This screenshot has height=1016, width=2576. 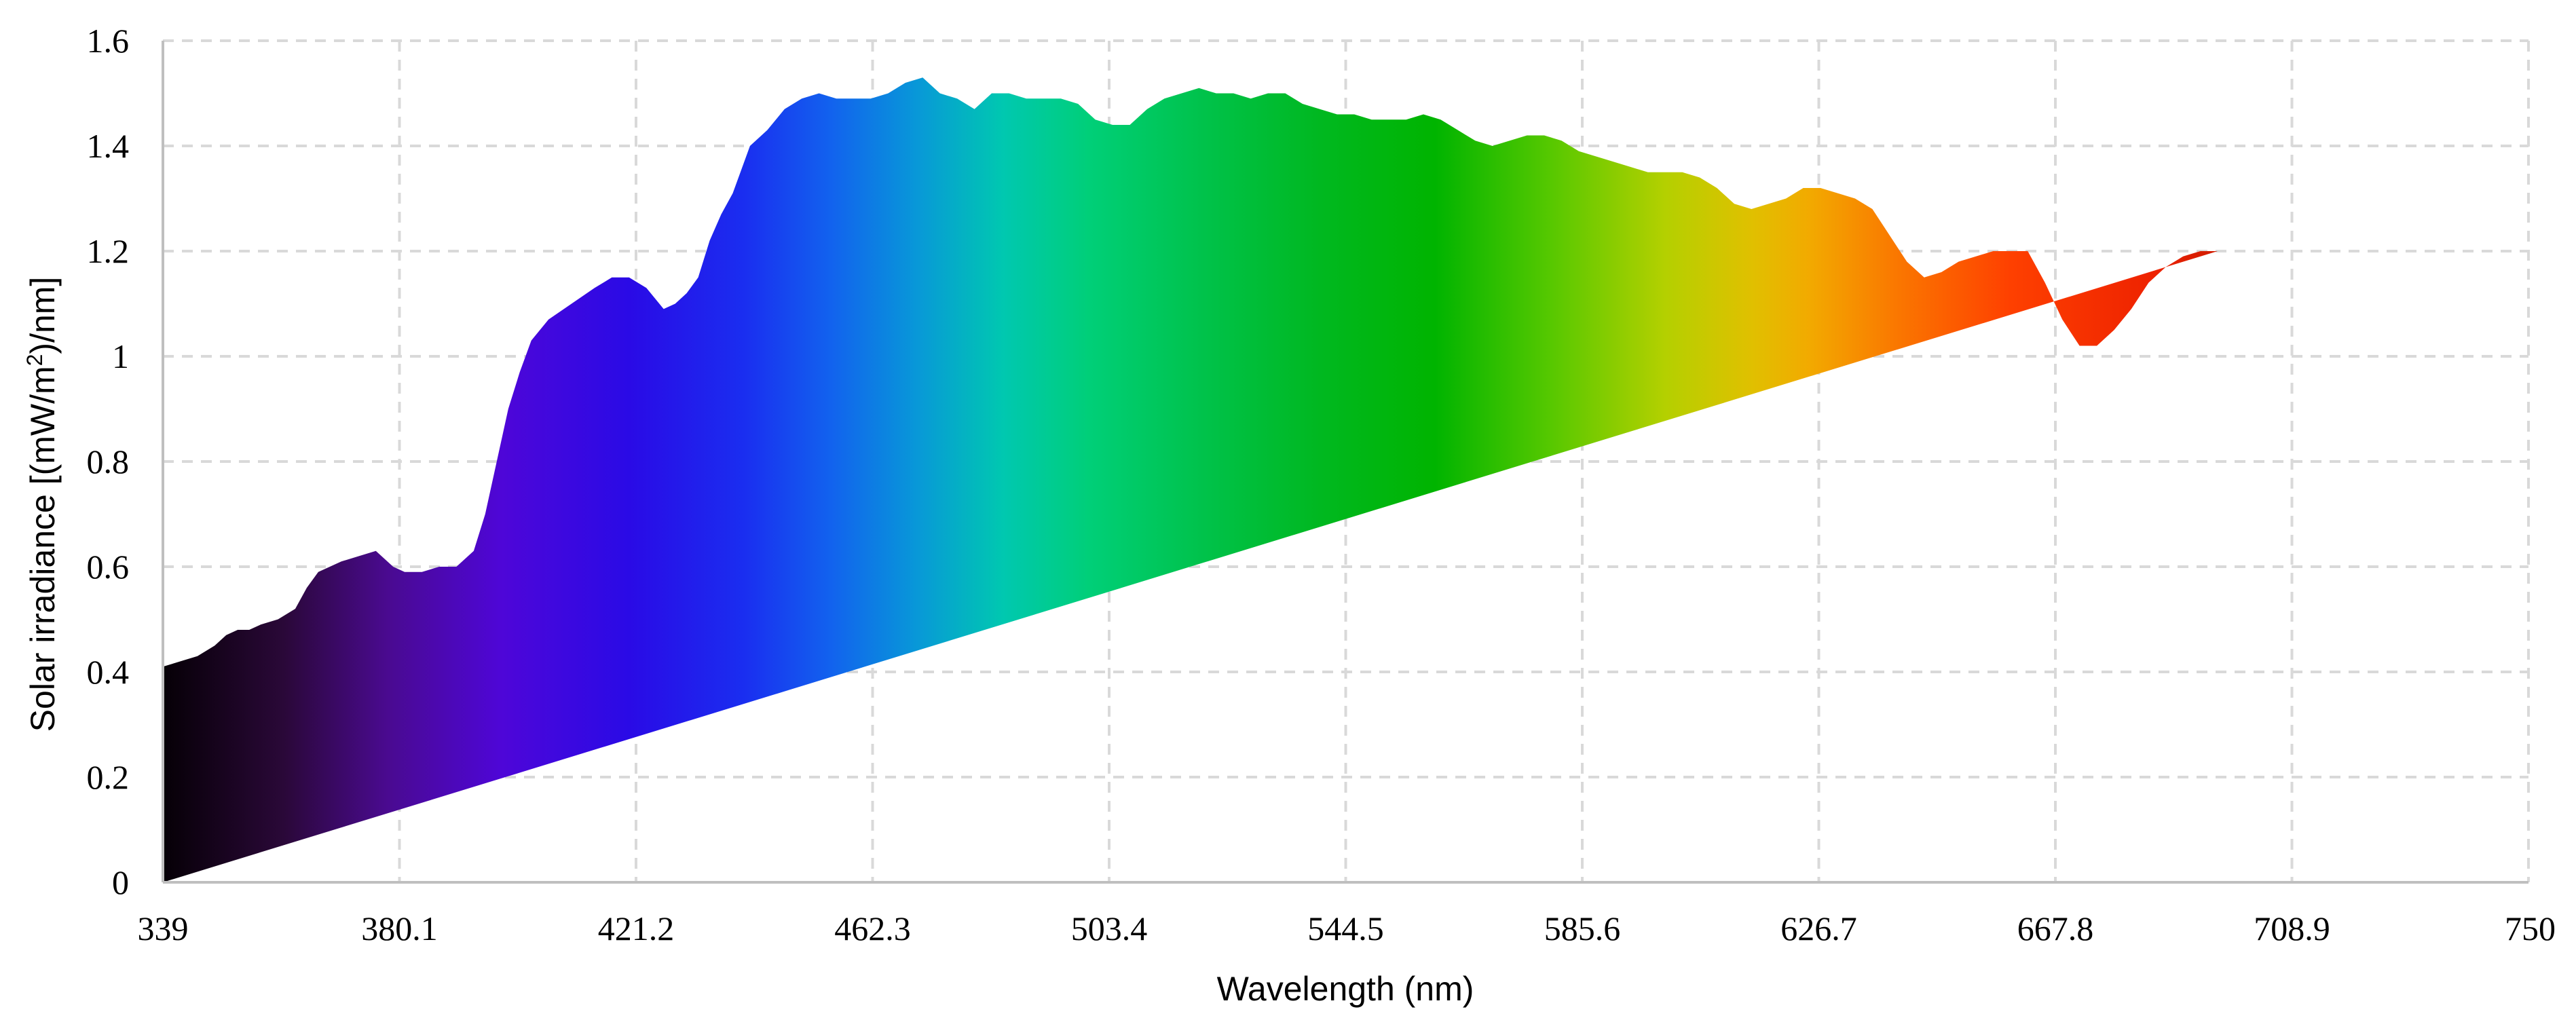 What do you see at coordinates (35, 360) in the screenshot?
I see `y-axis-title-superscript: 2` at bounding box center [35, 360].